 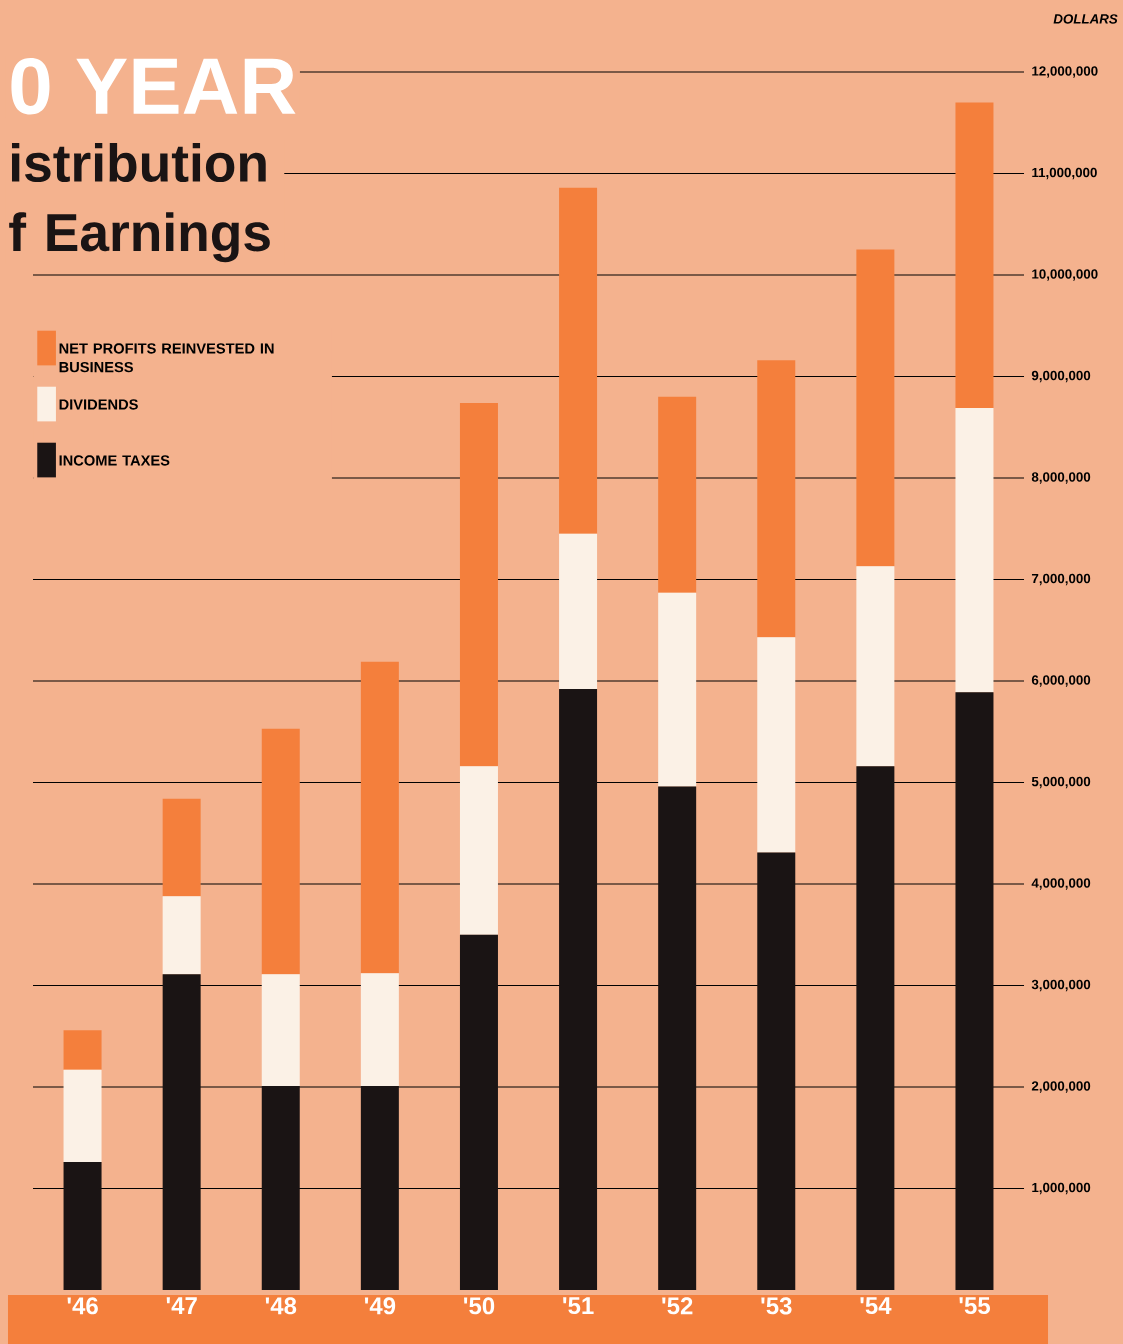 What do you see at coordinates (1061, 376) in the screenshot?
I see `y-tick-label: 9,000,000` at bounding box center [1061, 376].